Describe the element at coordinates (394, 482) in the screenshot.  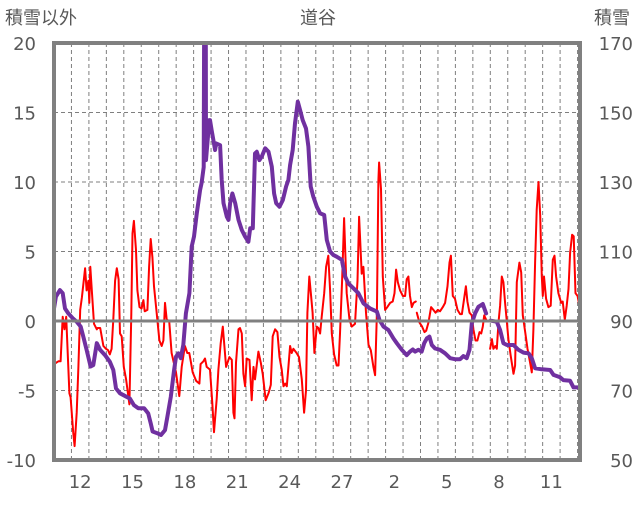
I see `x-tick-label: 2` at that location.